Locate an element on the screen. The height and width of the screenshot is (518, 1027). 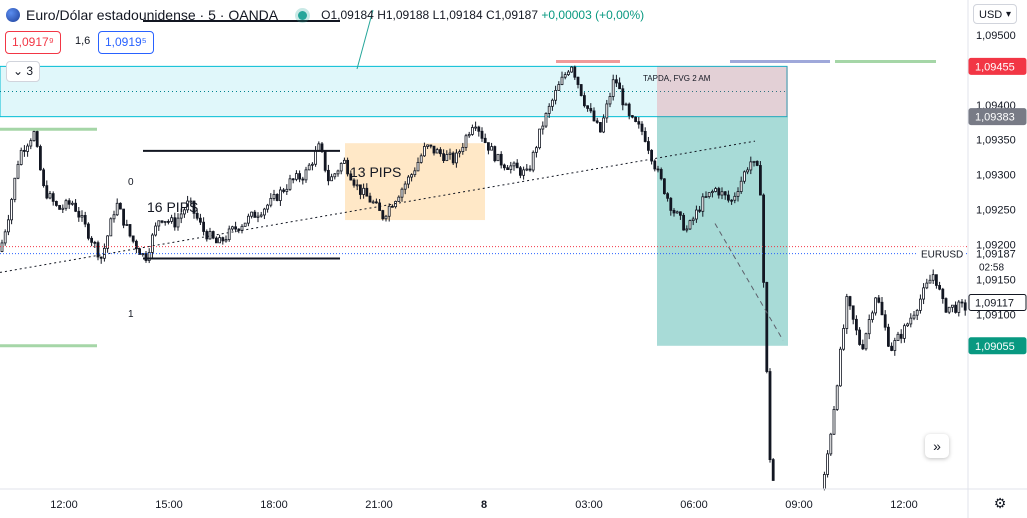
svg-text: 1,09455 is located at coordinates (995, 67).